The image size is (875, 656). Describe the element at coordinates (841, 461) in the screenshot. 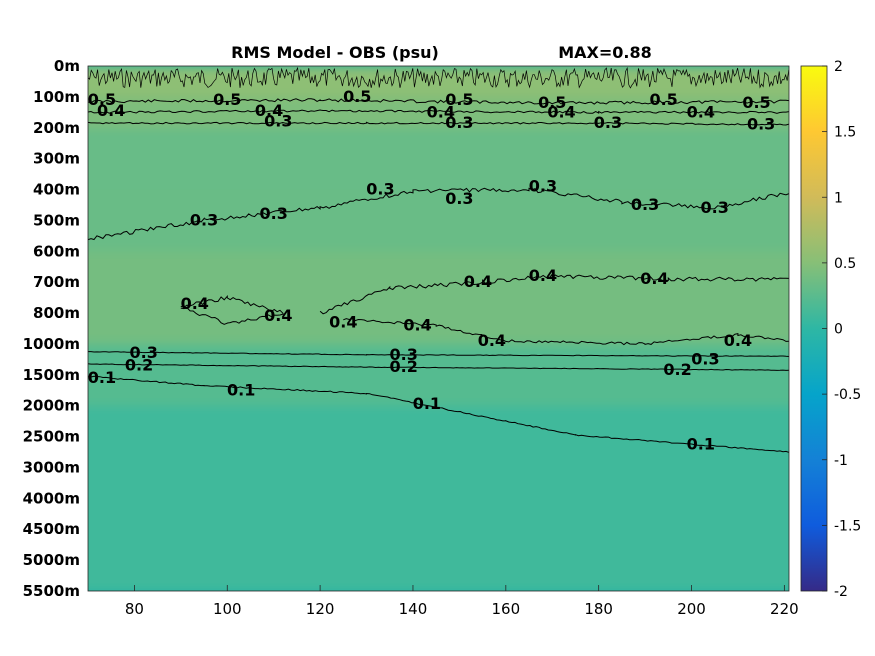

I see `colorbar-tick-label: -1` at that location.